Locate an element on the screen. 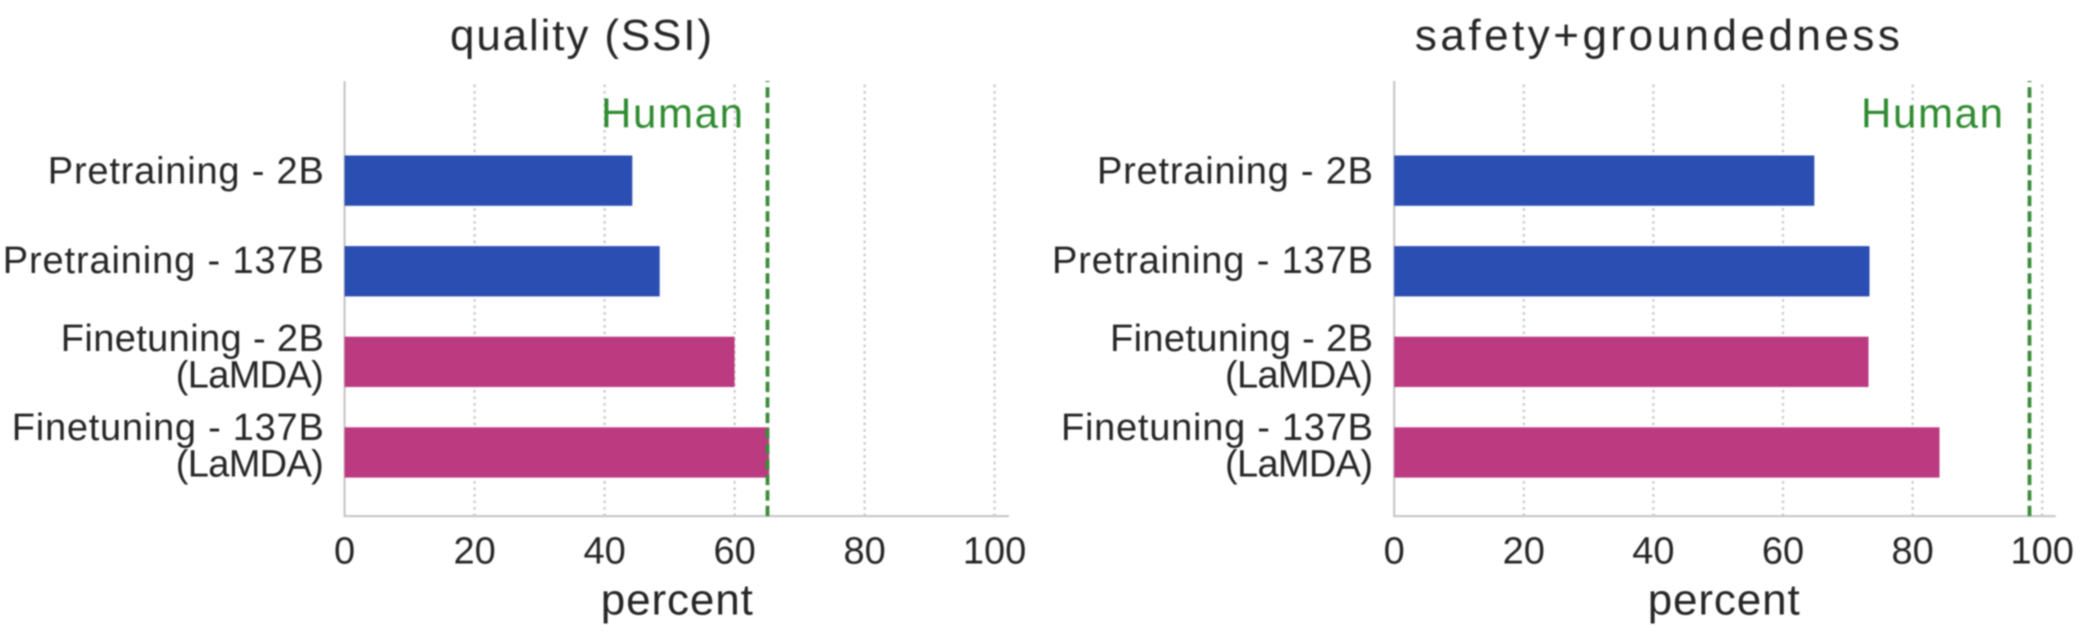 The width and height of the screenshot is (2083, 632). svg-text: quality (SSI) is located at coordinates (581, 35).